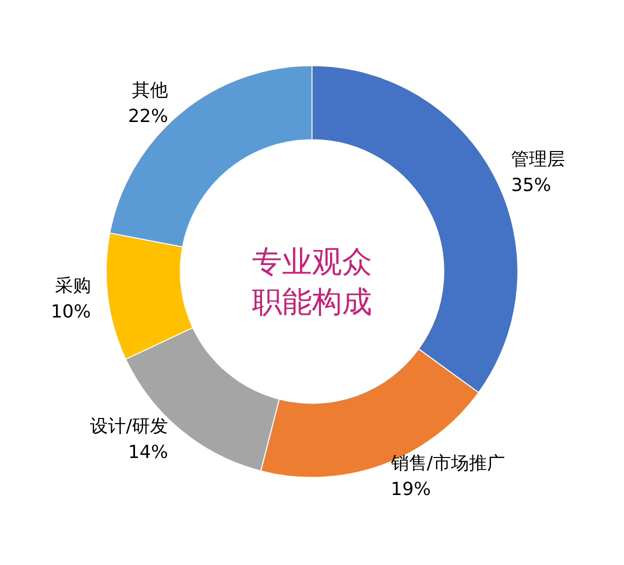 This screenshot has height=565, width=624. Describe the element at coordinates (410, 489) in the screenshot. I see `data-label: 19%` at that location.